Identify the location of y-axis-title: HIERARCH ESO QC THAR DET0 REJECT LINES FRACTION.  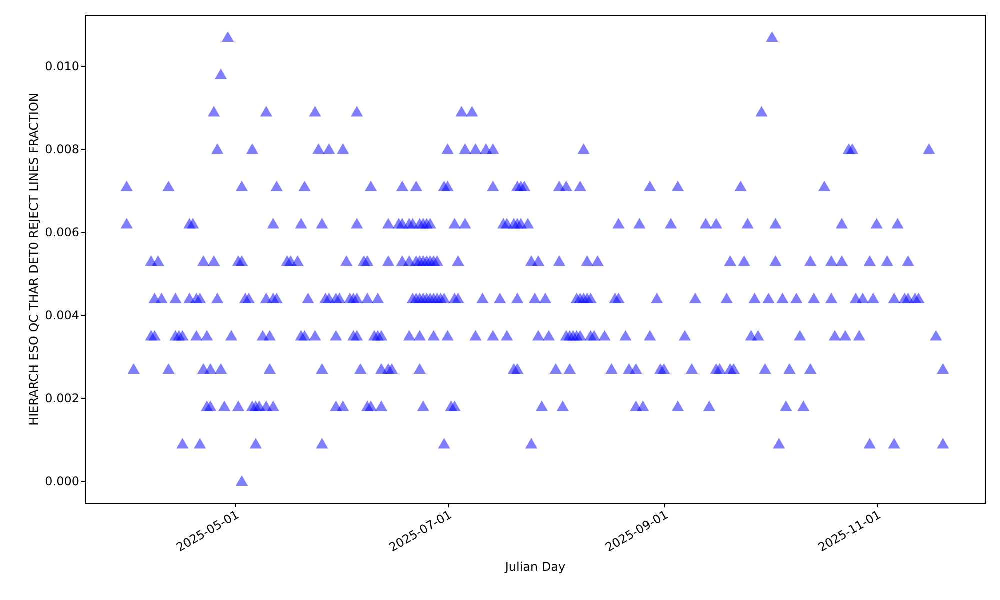
(34, 259).